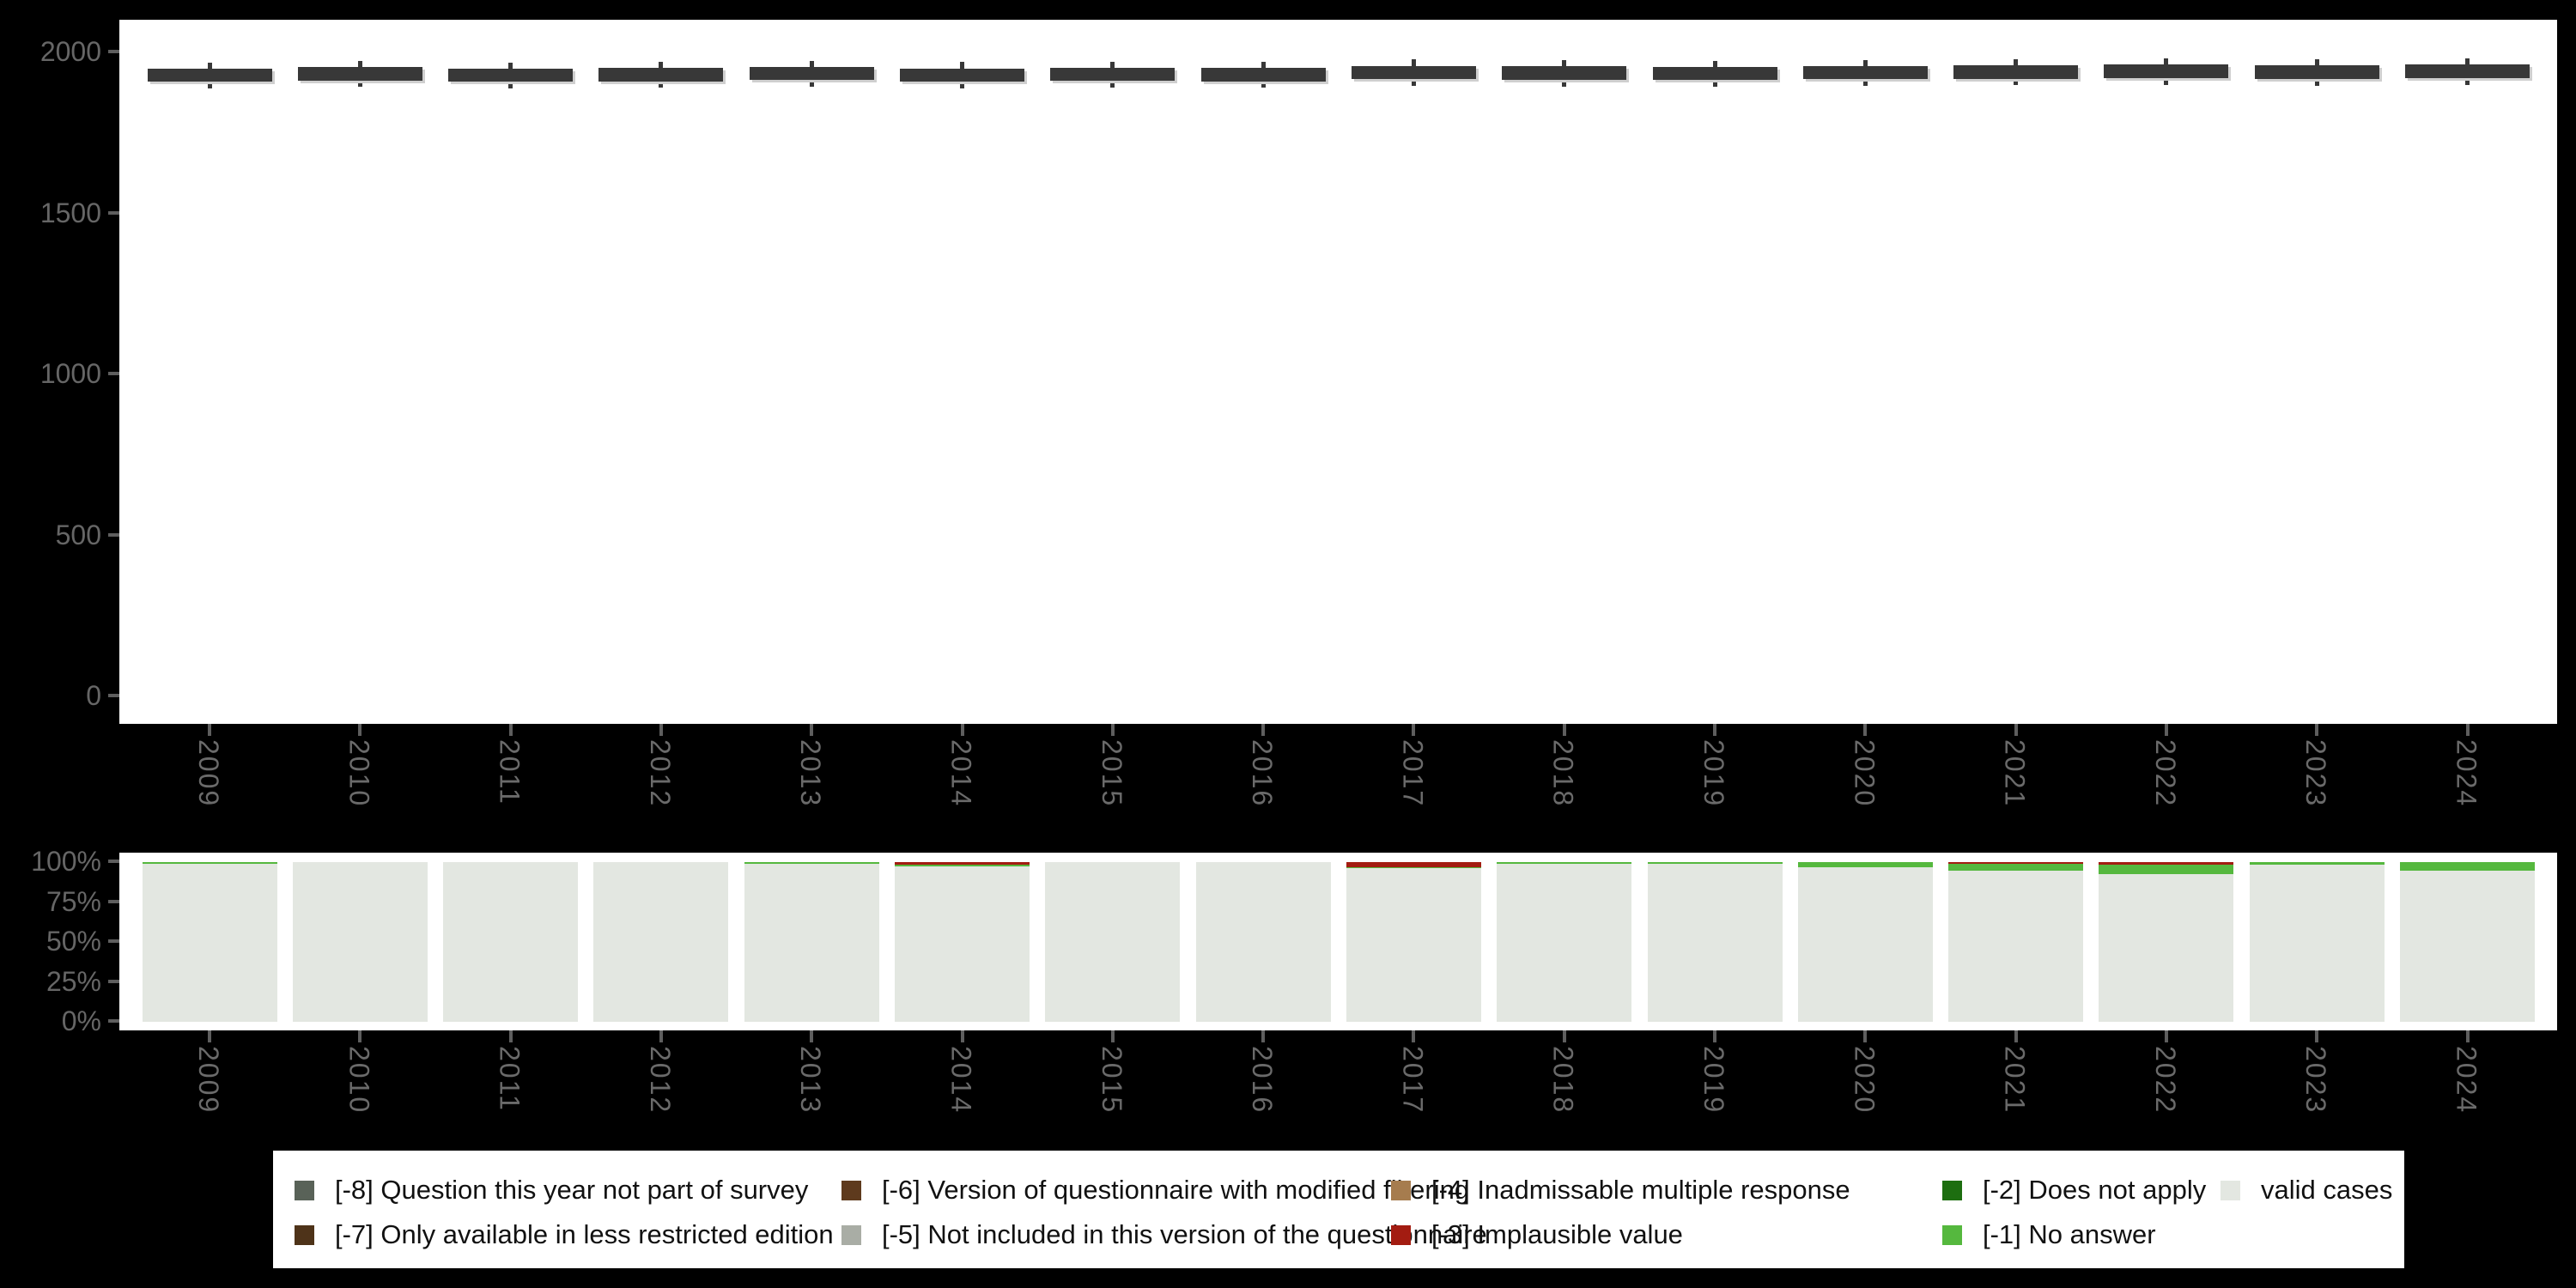 Image resolution: width=2576 pixels, height=1288 pixels. Describe the element at coordinates (2016, 867) in the screenshot. I see `segment-2021---1-no-answer` at that location.